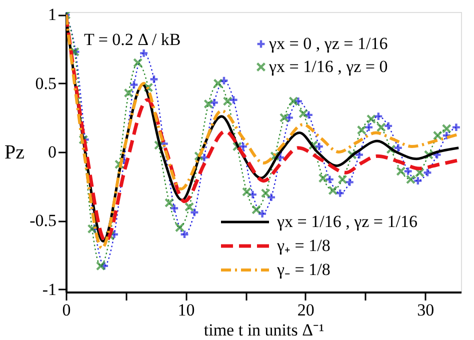 Image resolution: width=474 pixels, height=340 pixels. I want to click on x-tick-label: 0, so click(66, 310).